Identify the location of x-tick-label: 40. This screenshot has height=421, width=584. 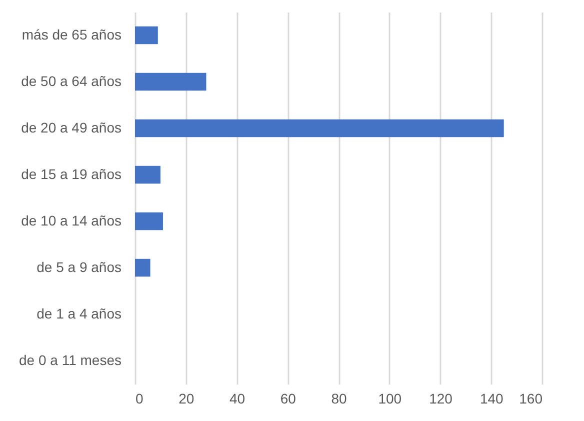
(237, 398).